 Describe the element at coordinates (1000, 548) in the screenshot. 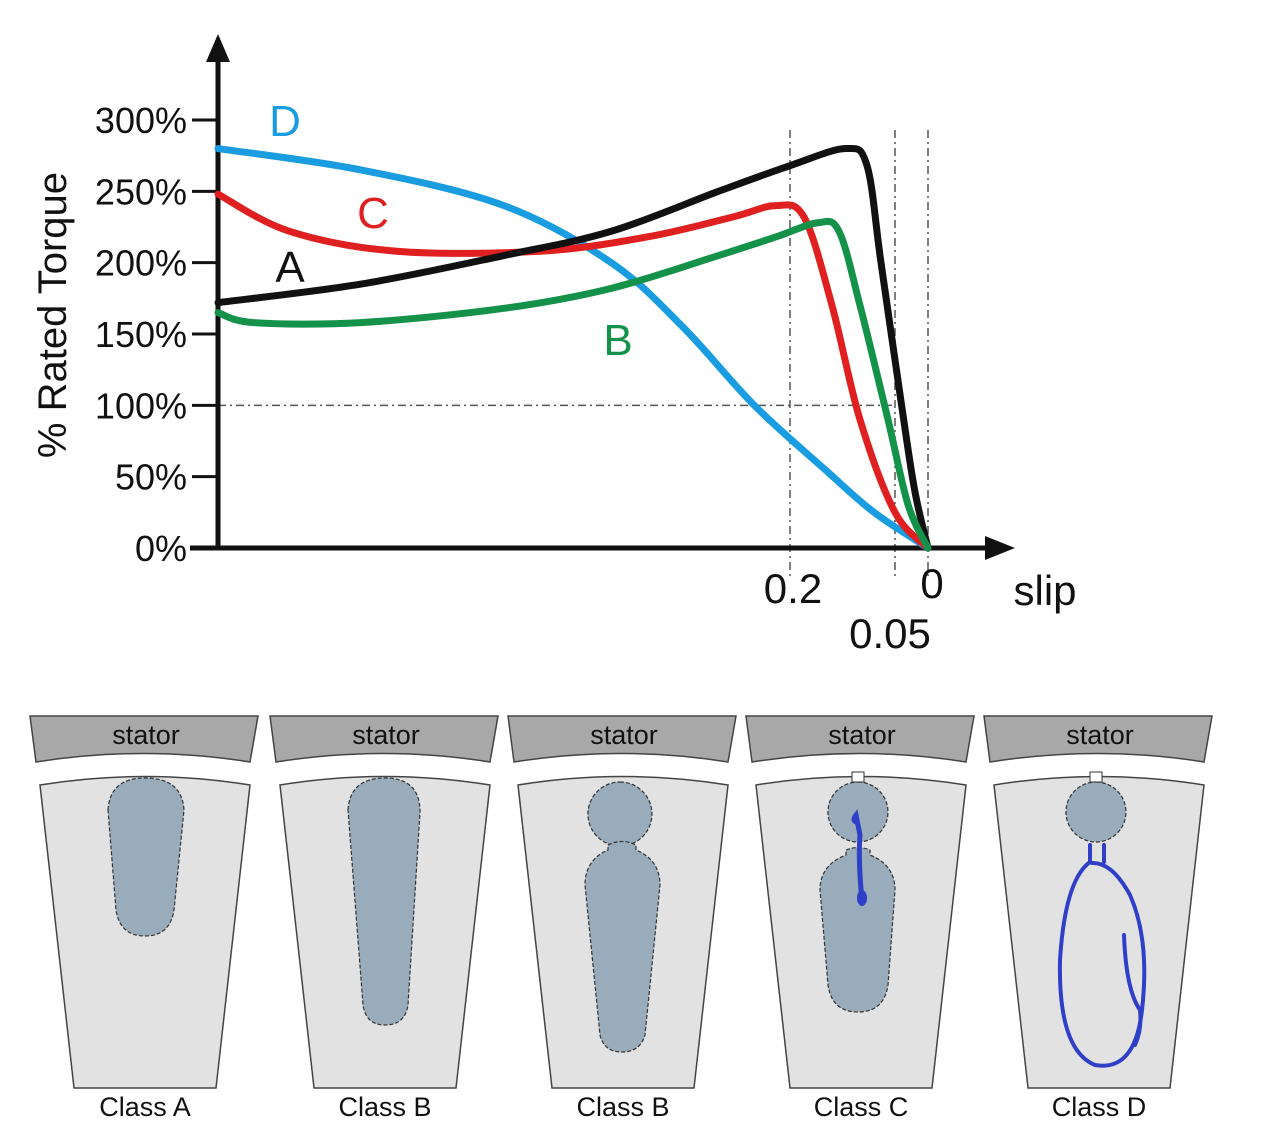

I see `x-axis-arrow` at that location.